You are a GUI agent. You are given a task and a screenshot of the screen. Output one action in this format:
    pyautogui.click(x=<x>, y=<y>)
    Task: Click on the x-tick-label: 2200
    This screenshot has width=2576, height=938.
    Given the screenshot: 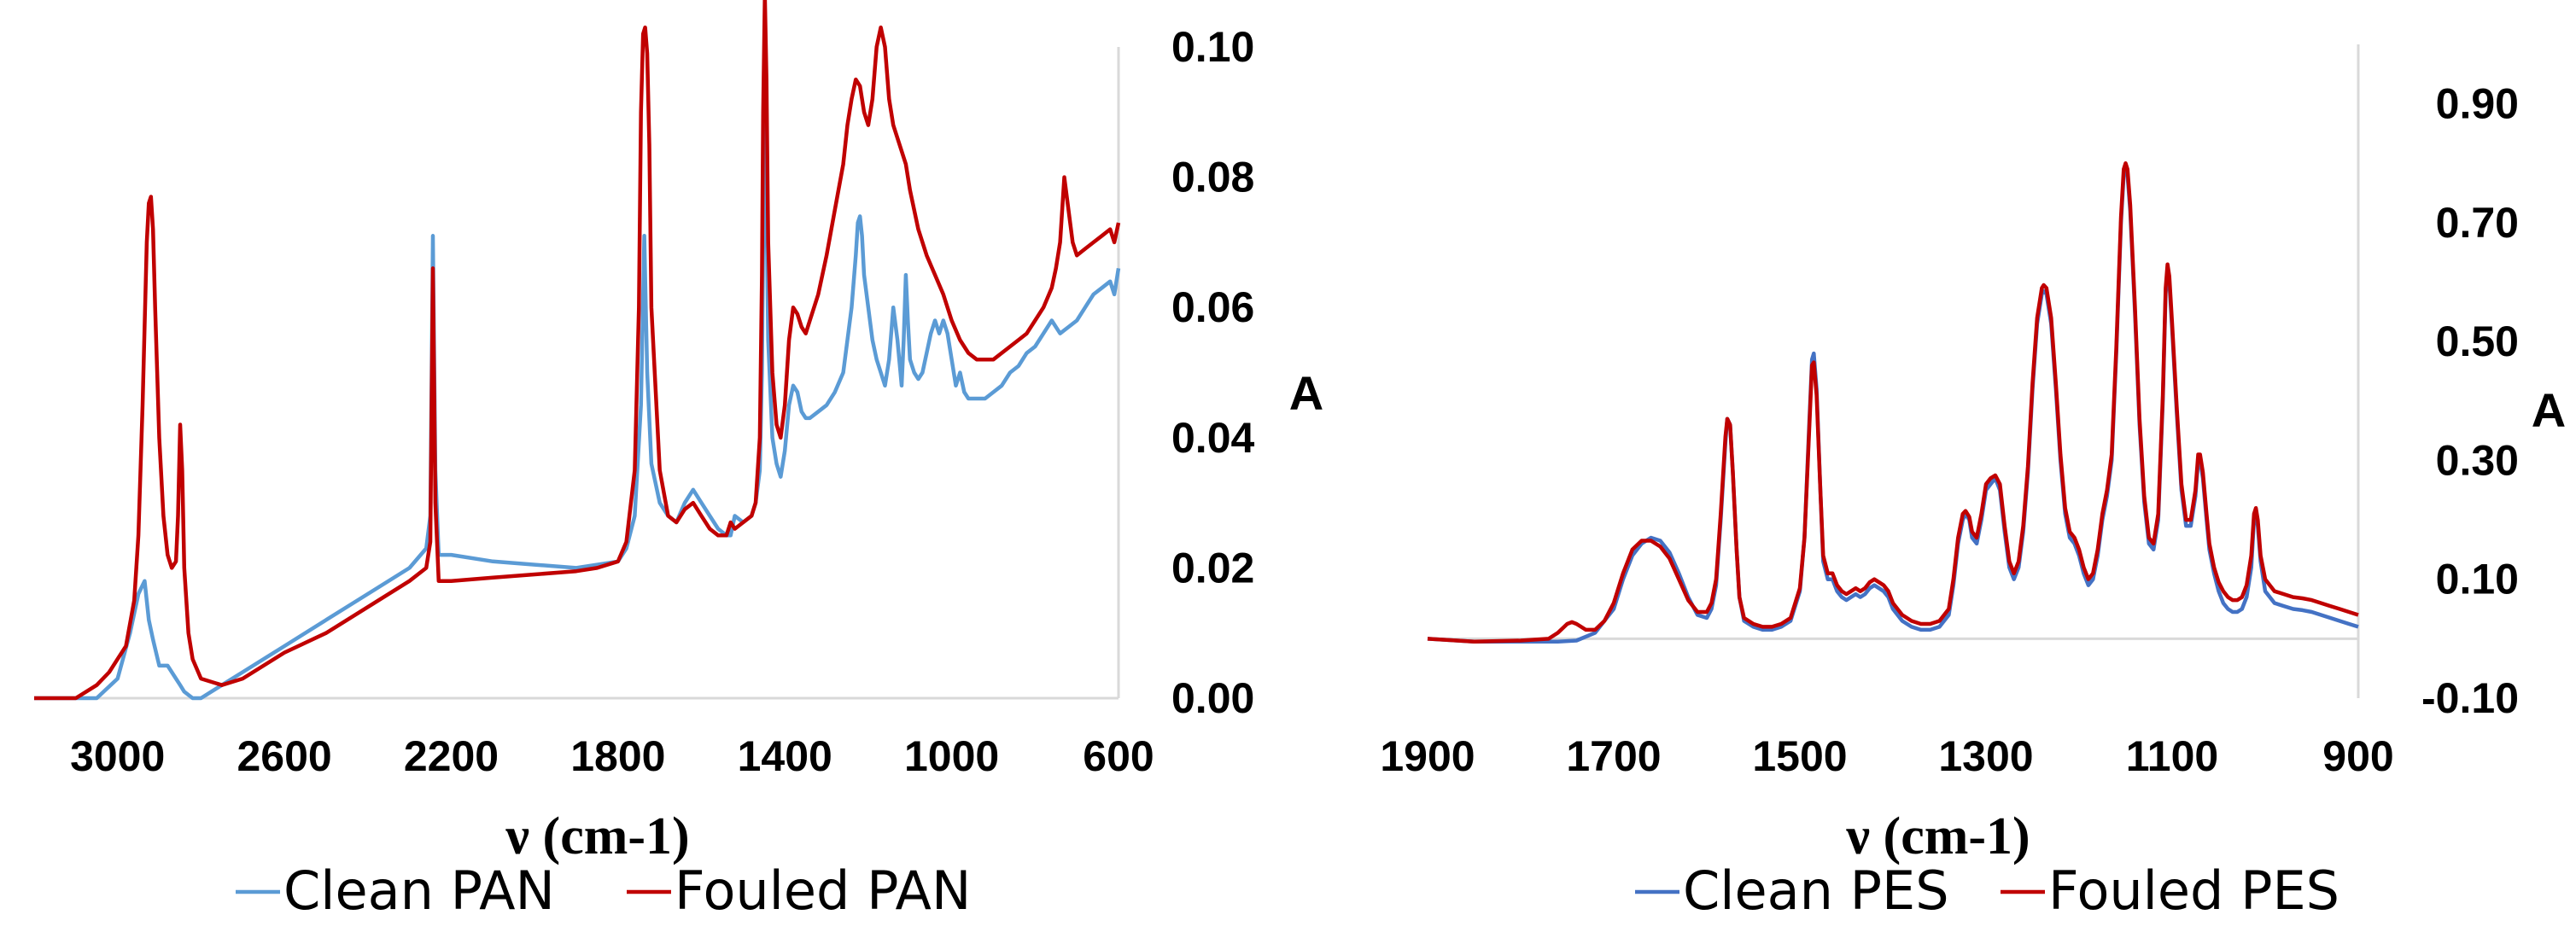 What is the action you would take?
    pyautogui.click(x=451, y=756)
    